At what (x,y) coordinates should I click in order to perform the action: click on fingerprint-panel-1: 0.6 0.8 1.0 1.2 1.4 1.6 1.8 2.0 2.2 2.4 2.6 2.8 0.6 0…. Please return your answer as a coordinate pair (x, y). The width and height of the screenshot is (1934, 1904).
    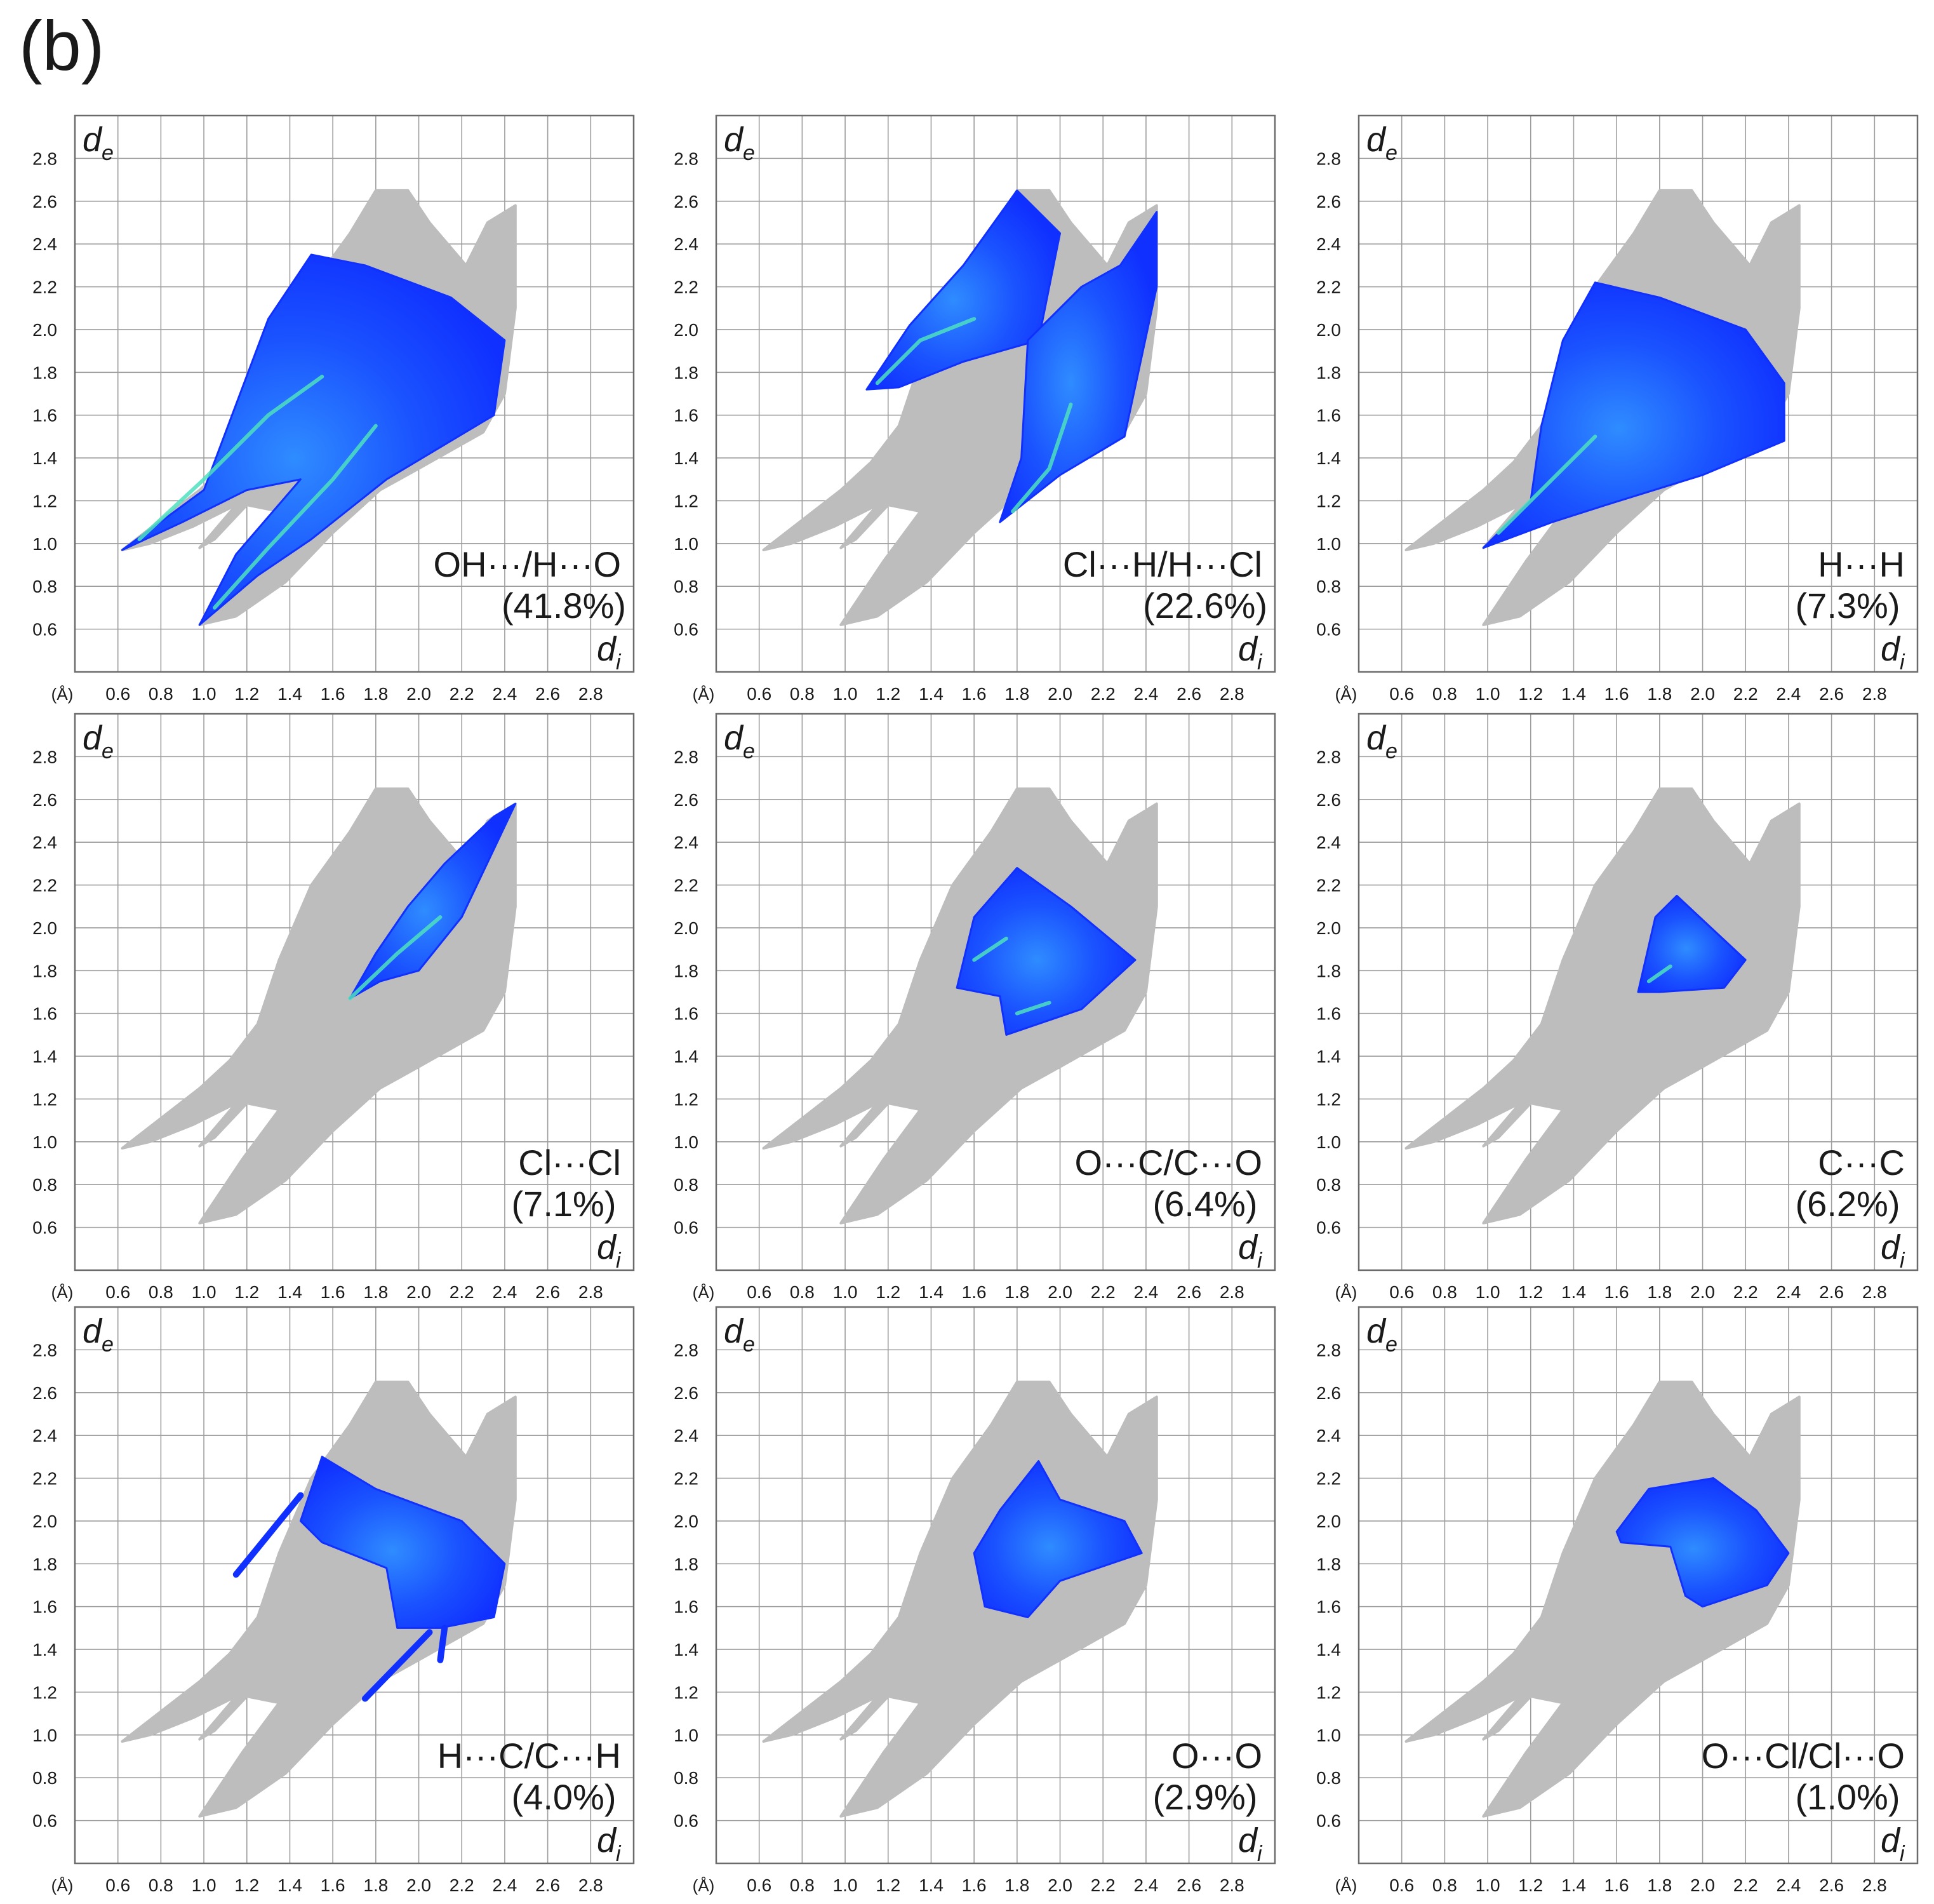
    Looking at the image, I should click on (333, 409).